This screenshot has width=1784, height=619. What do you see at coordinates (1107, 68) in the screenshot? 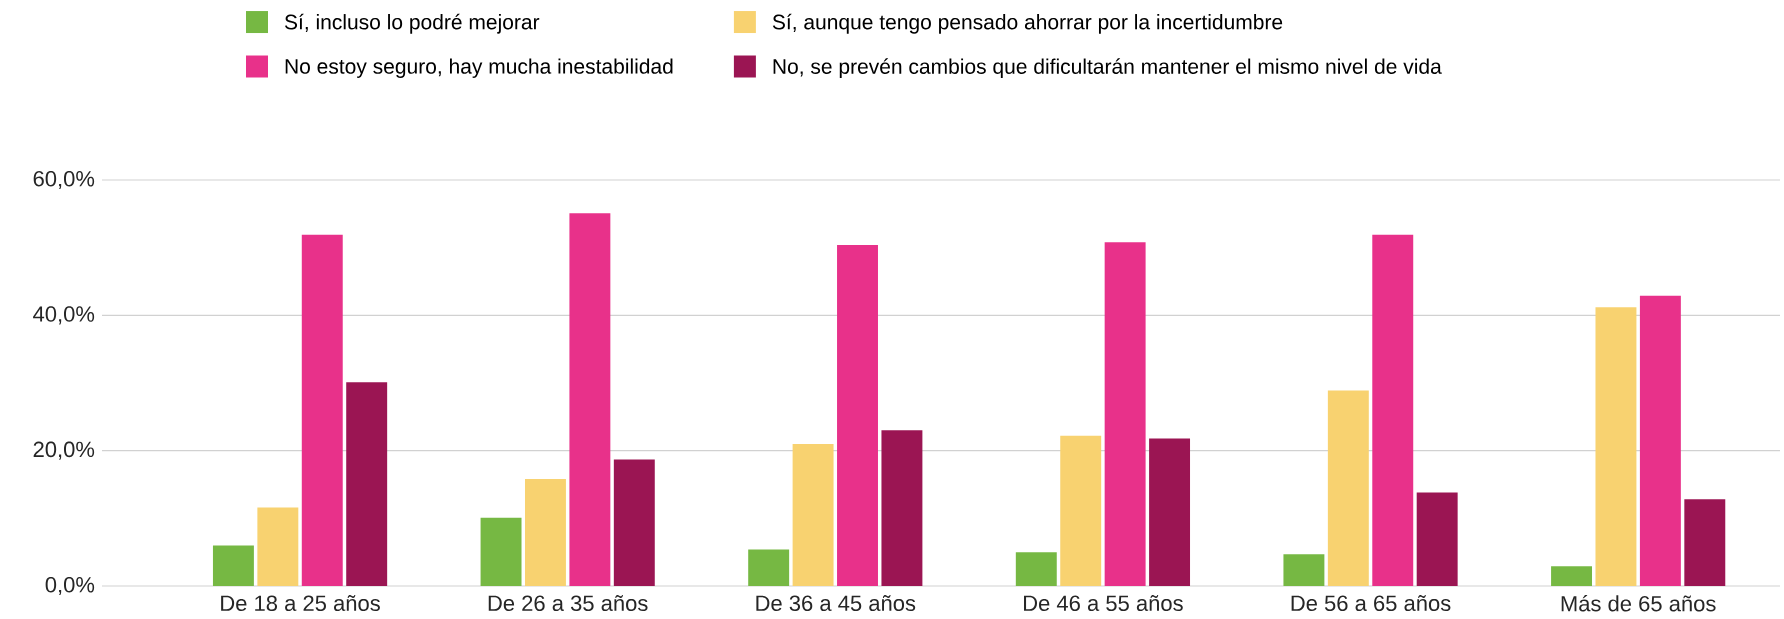
I see `legend-label: No, se prevén cambios que dificultarán mantener el mismo nivel de vida` at bounding box center [1107, 68].